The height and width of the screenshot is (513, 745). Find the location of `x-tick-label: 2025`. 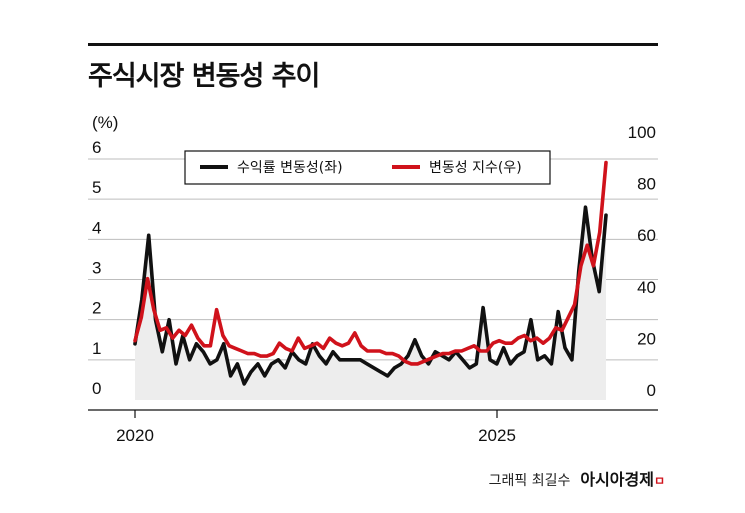

x-tick-label: 2025 is located at coordinates (497, 435).